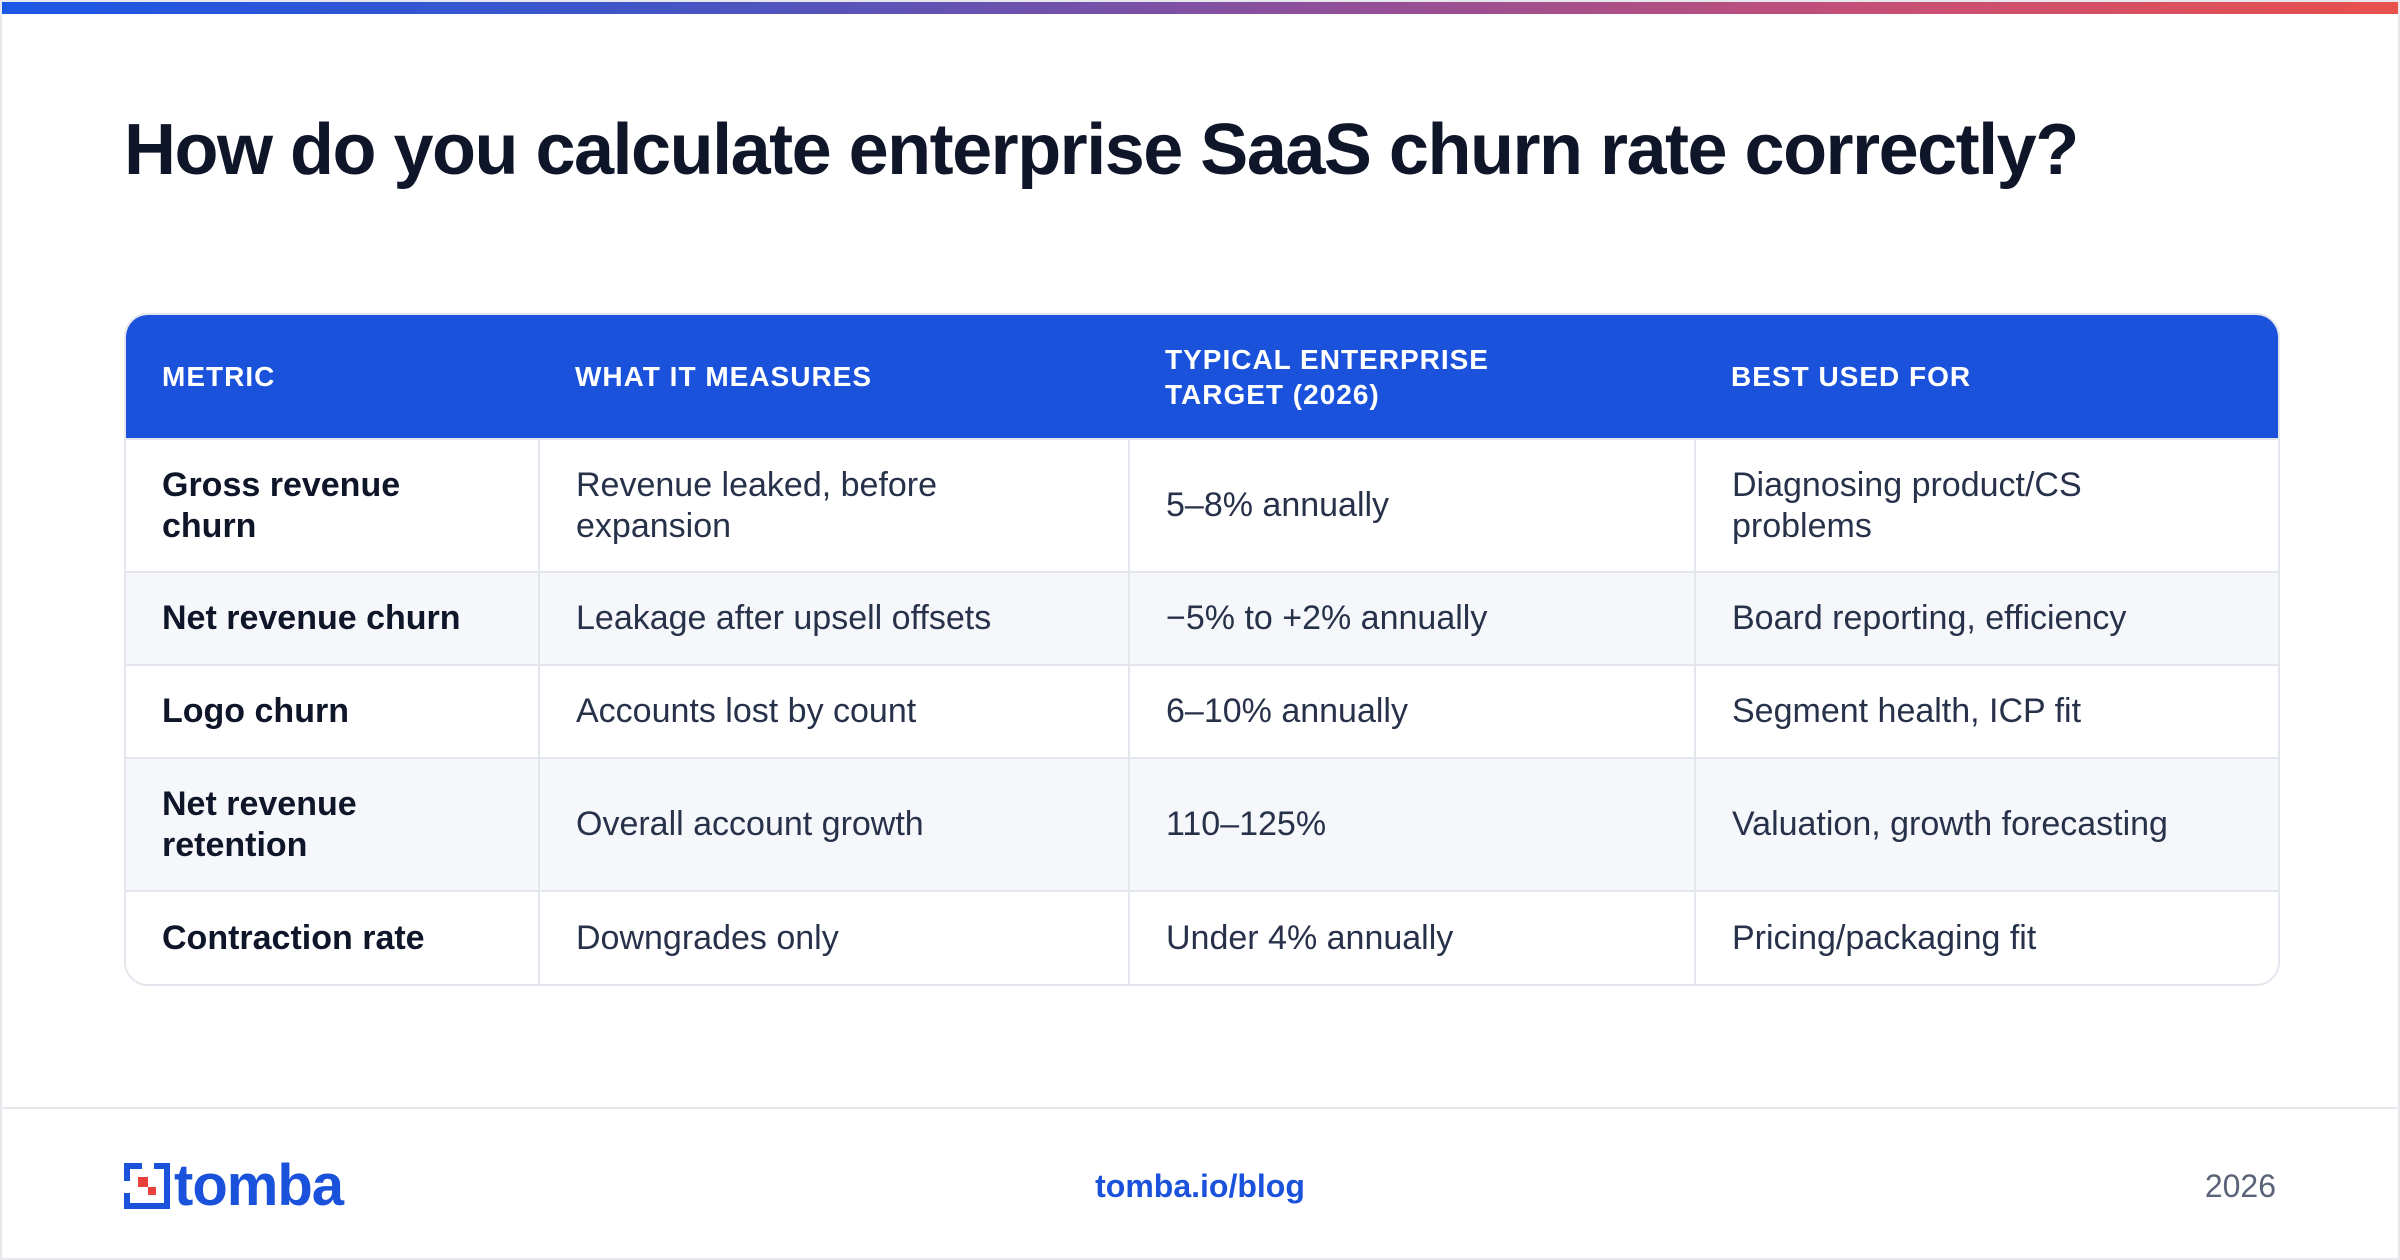 This screenshot has height=1260, width=2400. What do you see at coordinates (332, 937) in the screenshot?
I see `cell-metric: Contraction rate` at bounding box center [332, 937].